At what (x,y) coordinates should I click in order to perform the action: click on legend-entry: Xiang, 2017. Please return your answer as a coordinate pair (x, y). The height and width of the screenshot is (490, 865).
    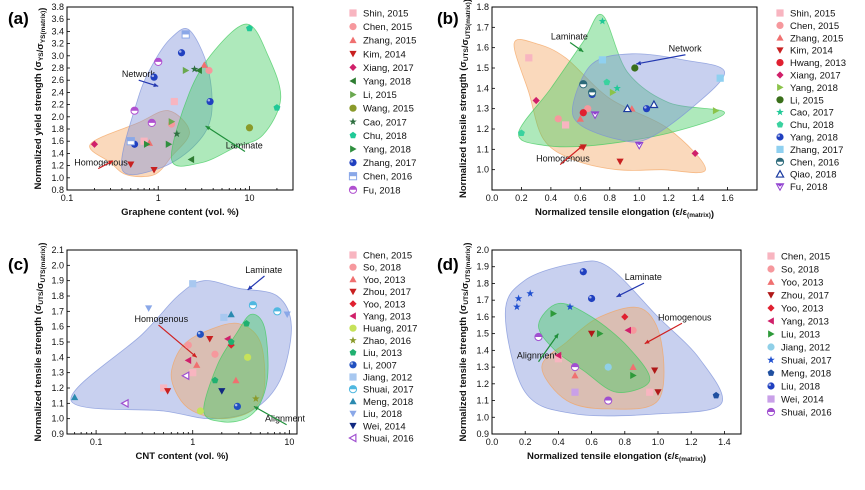
    Looking at the image, I should click on (815, 76).